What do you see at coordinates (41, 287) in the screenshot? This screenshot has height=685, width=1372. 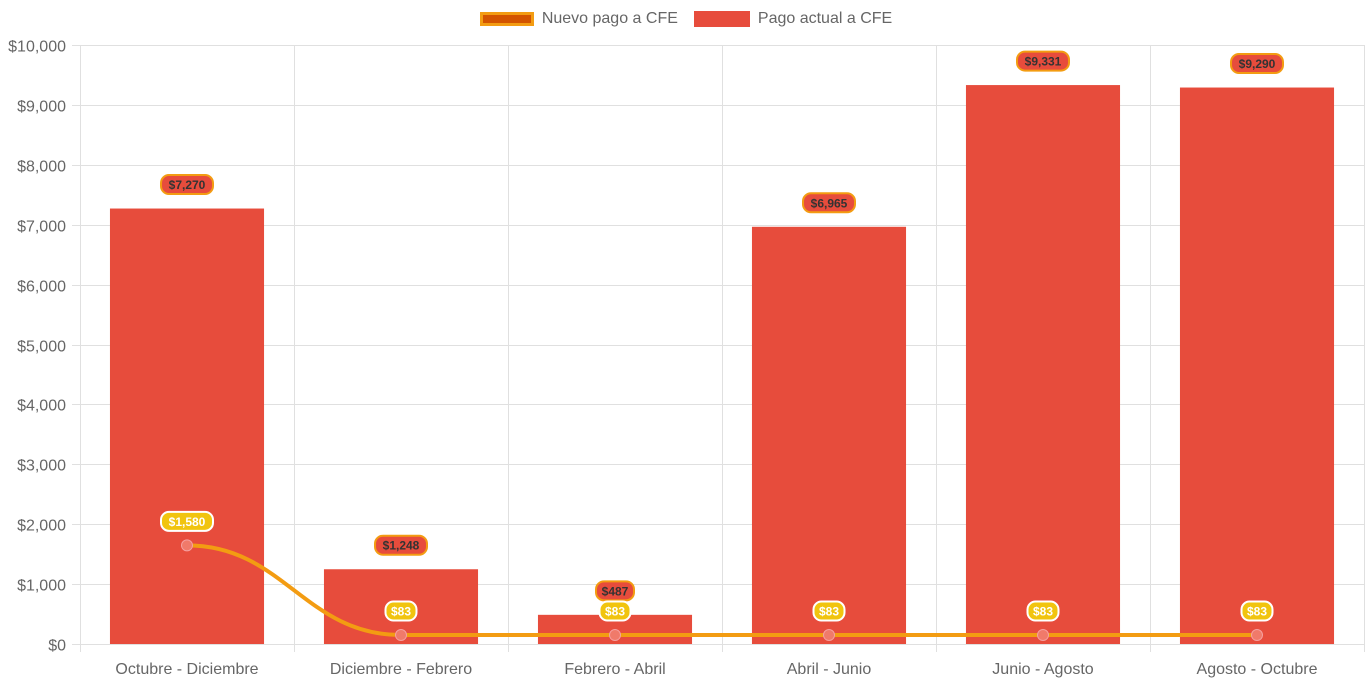 I see `y-tick-label: $6,000` at bounding box center [41, 287].